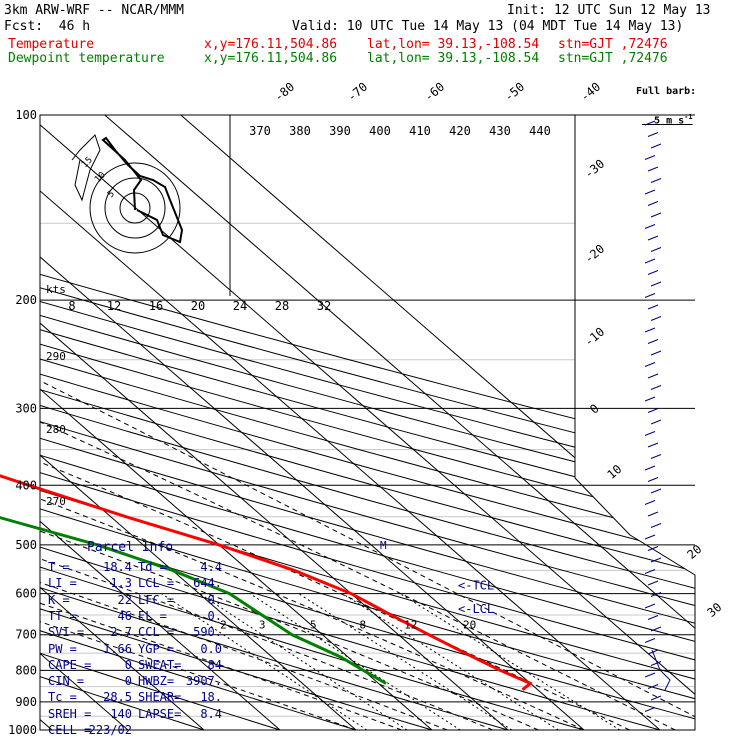  What do you see at coordinates (156, 632) in the screenshot?
I see `parcel-info-key: CCL =` at bounding box center [156, 632].